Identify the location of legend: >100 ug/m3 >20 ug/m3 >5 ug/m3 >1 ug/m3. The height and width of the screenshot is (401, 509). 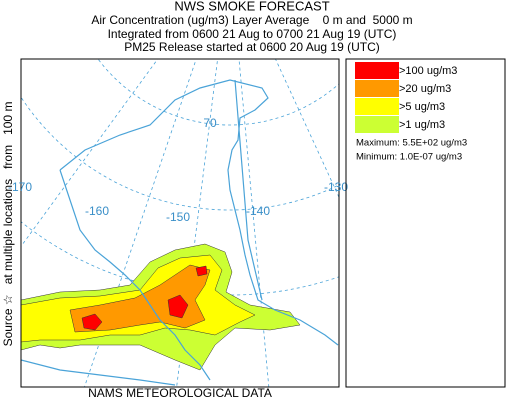
(406, 97).